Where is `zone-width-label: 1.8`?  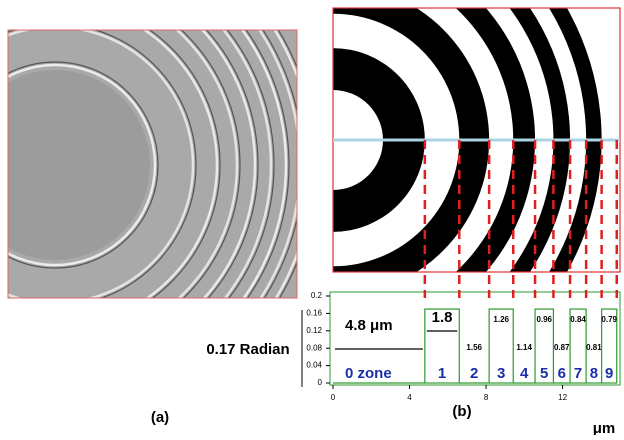 zone-width-label: 1.8 is located at coordinates (442, 317).